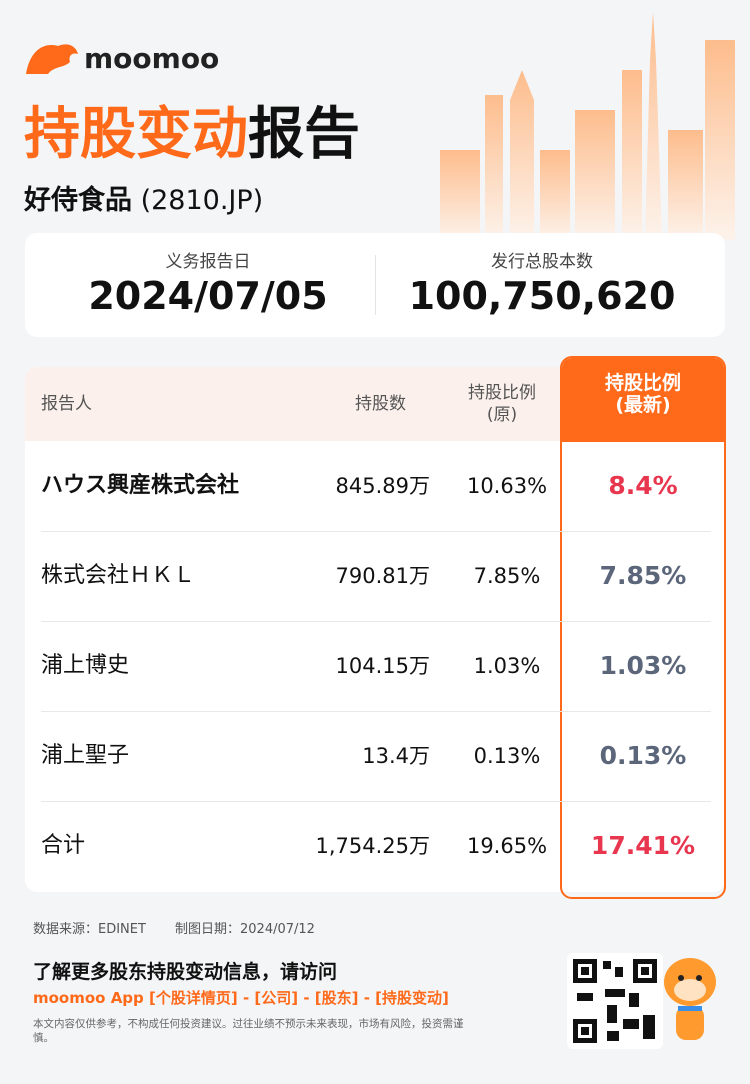 This screenshot has height=1084, width=750. I want to click on brand: moomoo, so click(152, 58).